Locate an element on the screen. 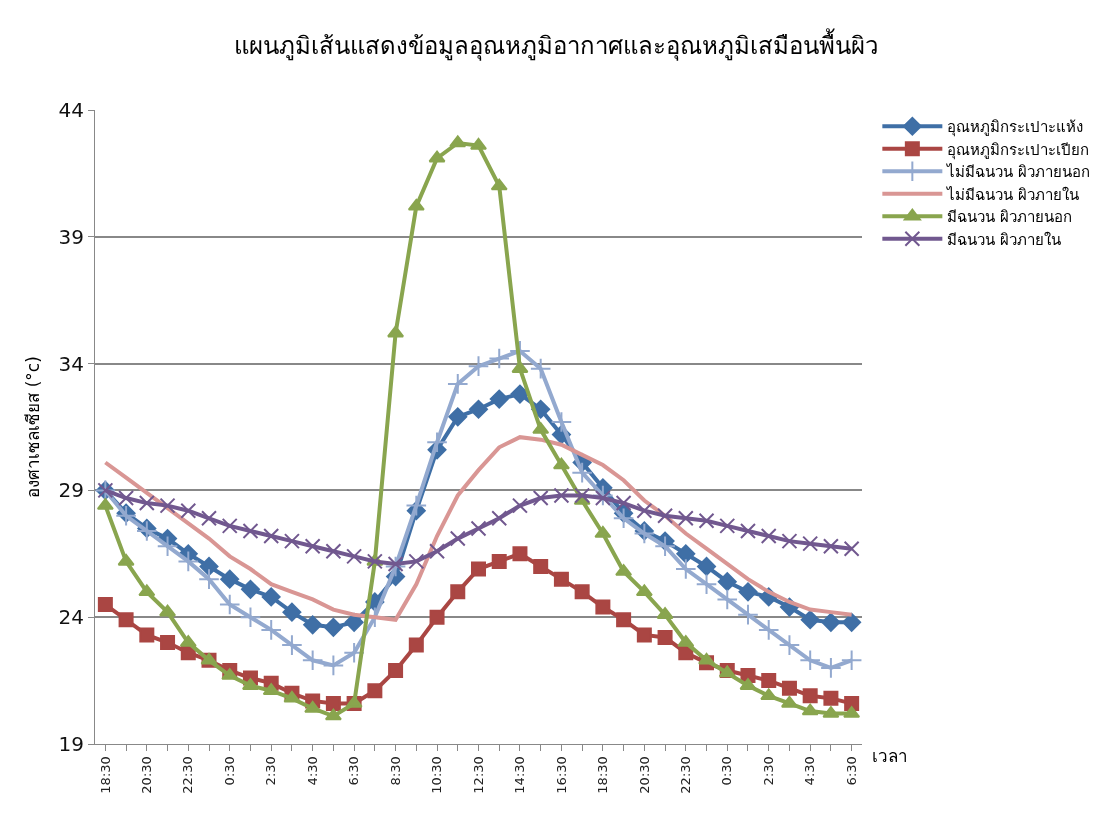 The image size is (1112, 834). legend-label: มีฉนวน ผิวภายนอก is located at coordinates (1010, 217).